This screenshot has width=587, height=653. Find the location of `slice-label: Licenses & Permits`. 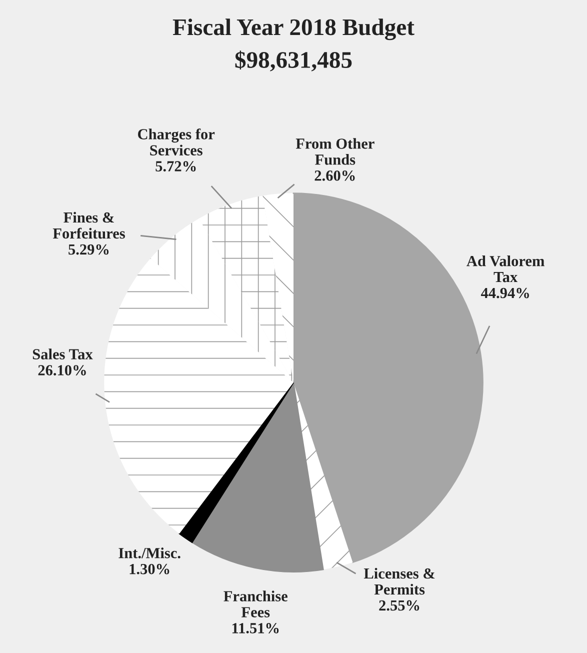

slice-label: Licenses & Permits is located at coordinates (399, 581).